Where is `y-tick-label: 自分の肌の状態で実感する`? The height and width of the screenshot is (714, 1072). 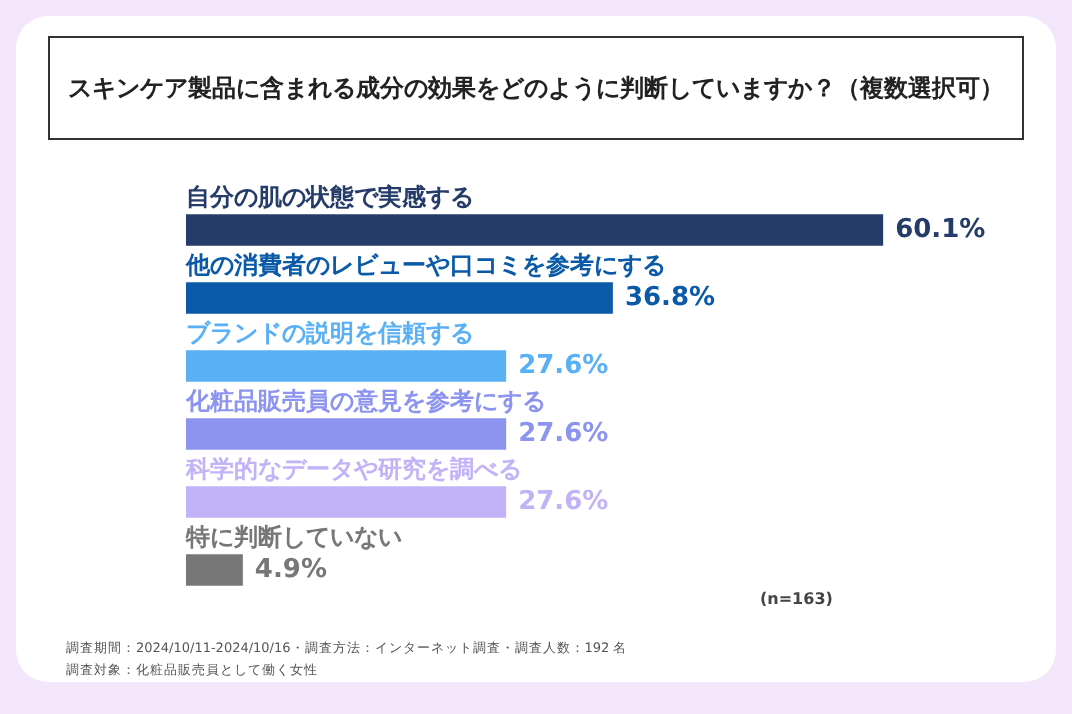
y-tick-label: 自分の肌の状態で実感する is located at coordinates (330, 196).